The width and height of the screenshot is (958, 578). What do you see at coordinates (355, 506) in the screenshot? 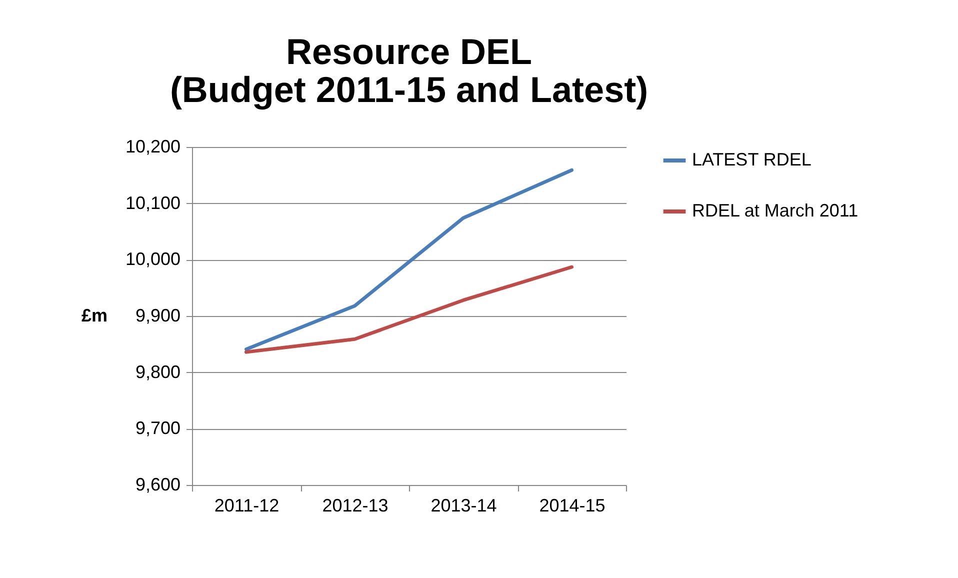
I see `x-tick-label: 2012-13` at bounding box center [355, 506].